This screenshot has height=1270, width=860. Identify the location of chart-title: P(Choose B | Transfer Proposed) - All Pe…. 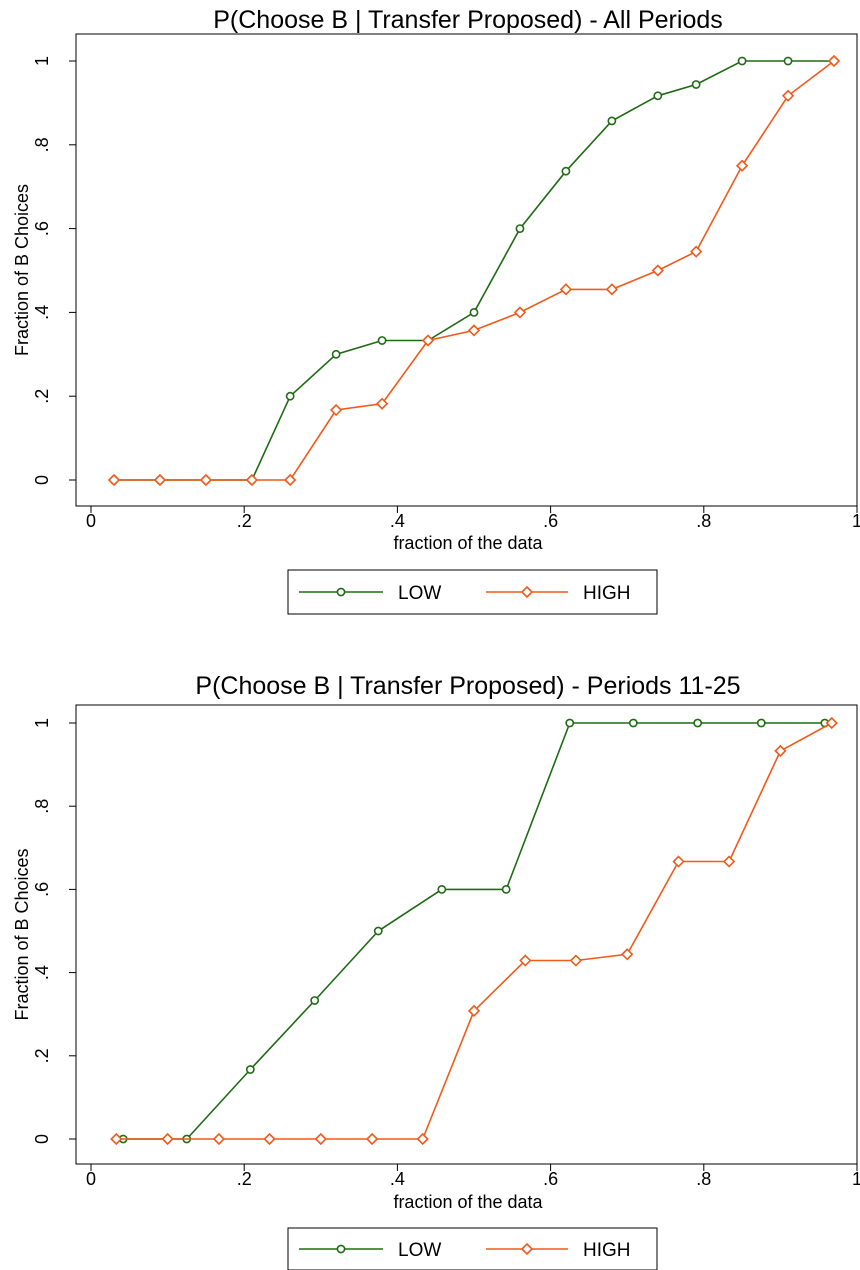
(468, 20).